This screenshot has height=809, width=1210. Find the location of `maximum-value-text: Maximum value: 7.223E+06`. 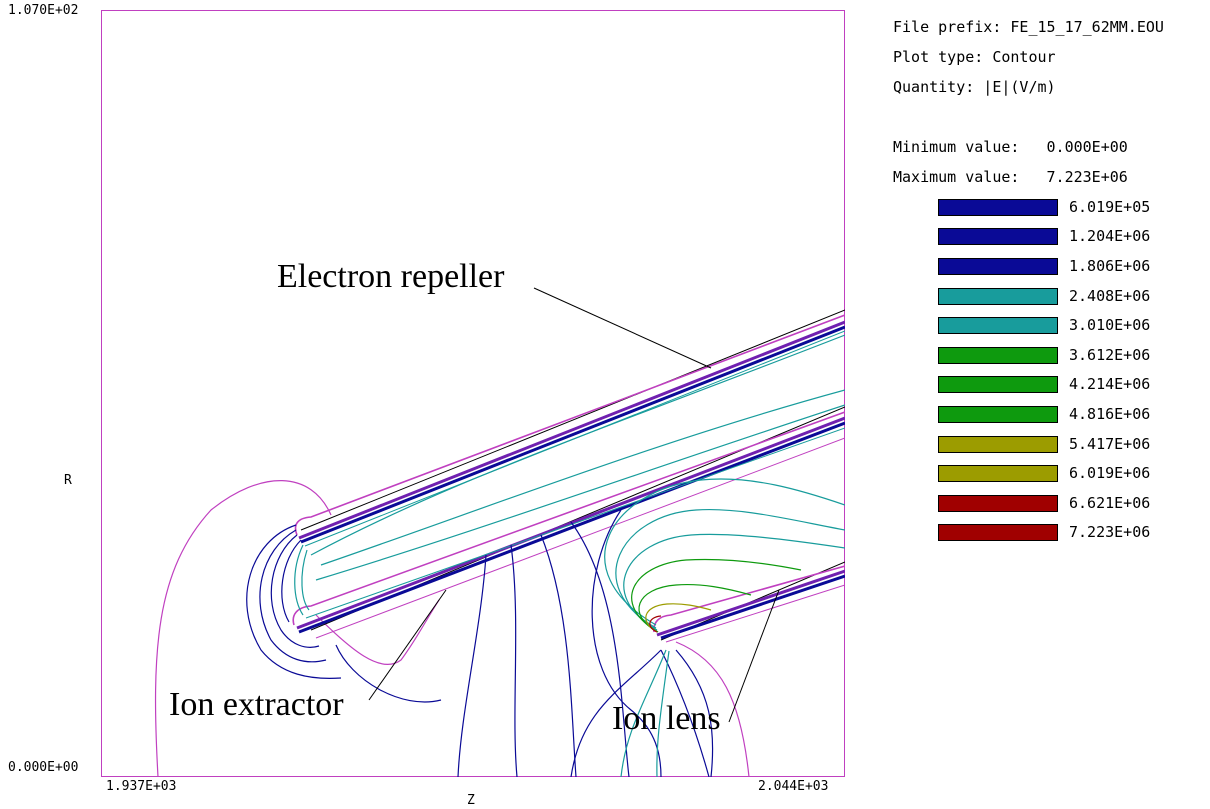

maximum-value-text: Maximum value: 7.223E+06 is located at coordinates (1010, 177).